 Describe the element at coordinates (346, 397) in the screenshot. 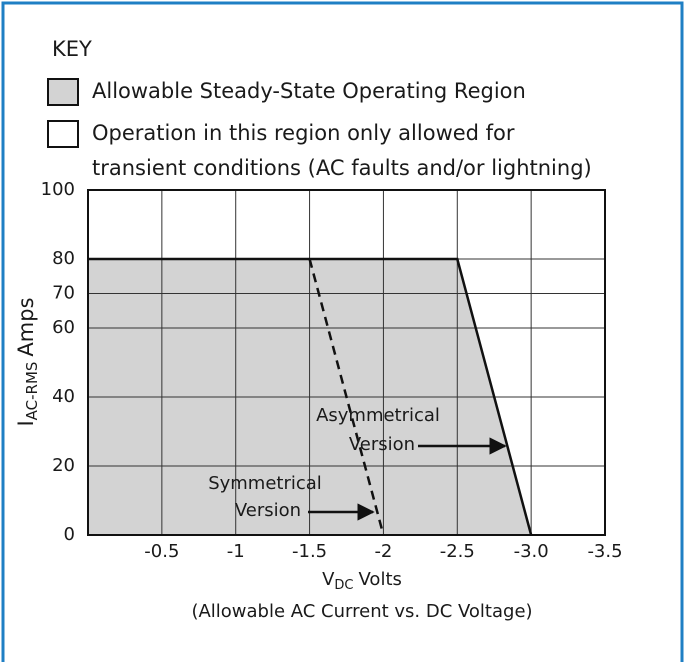

I see `line` at that location.